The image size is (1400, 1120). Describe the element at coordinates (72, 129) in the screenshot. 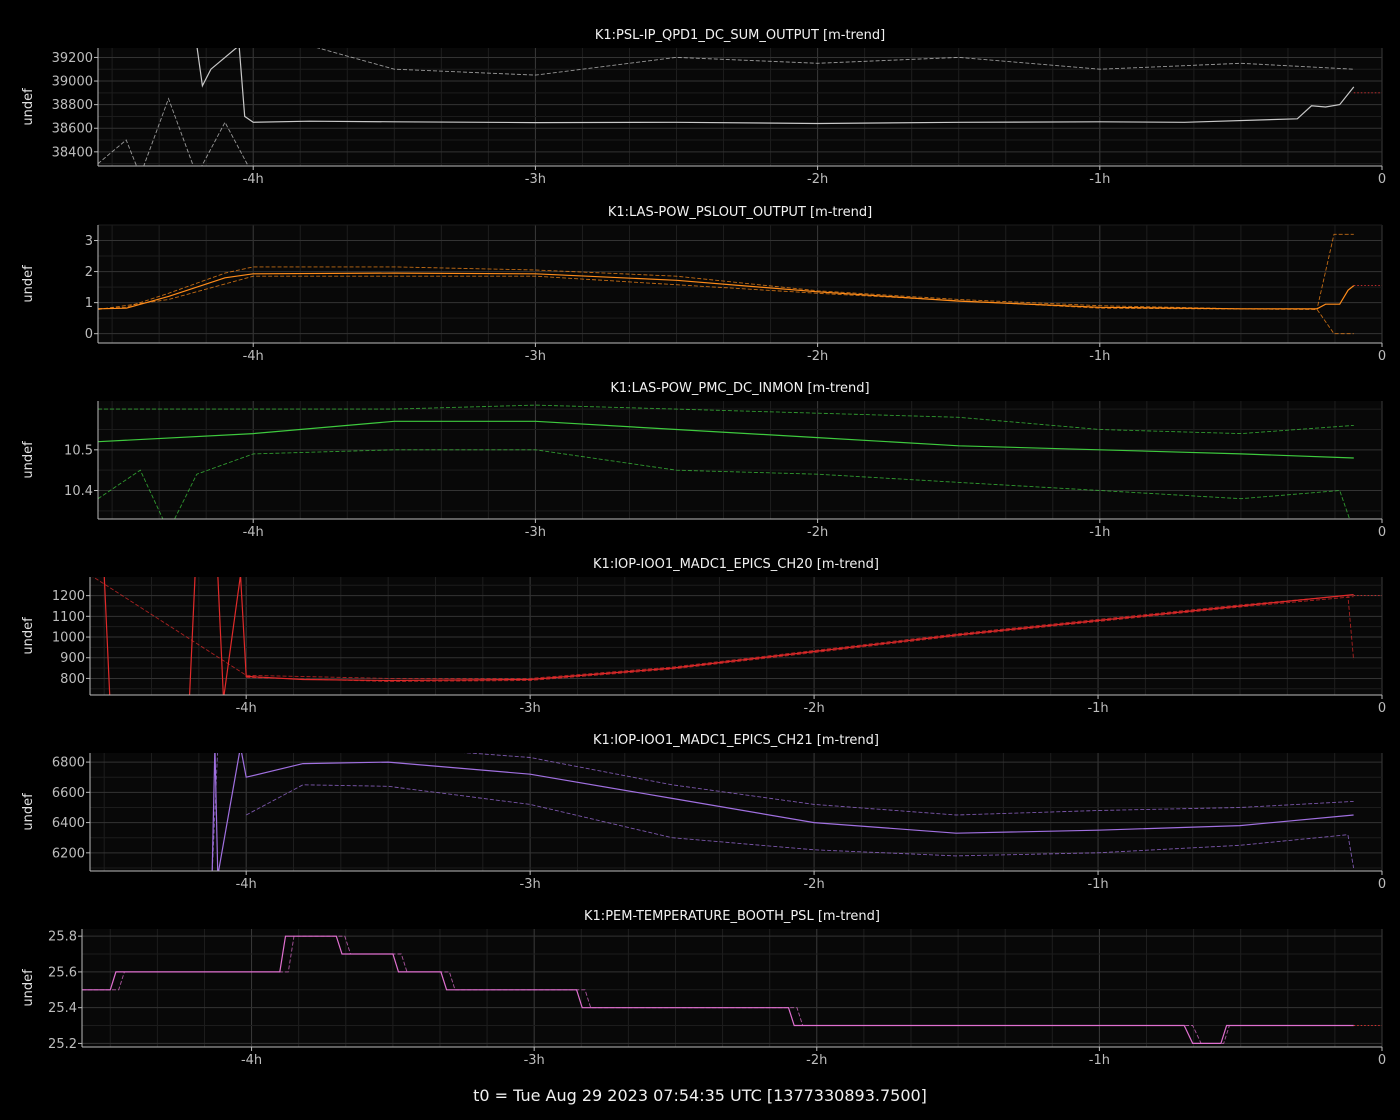

I see `y-tick-label: 38600` at that location.